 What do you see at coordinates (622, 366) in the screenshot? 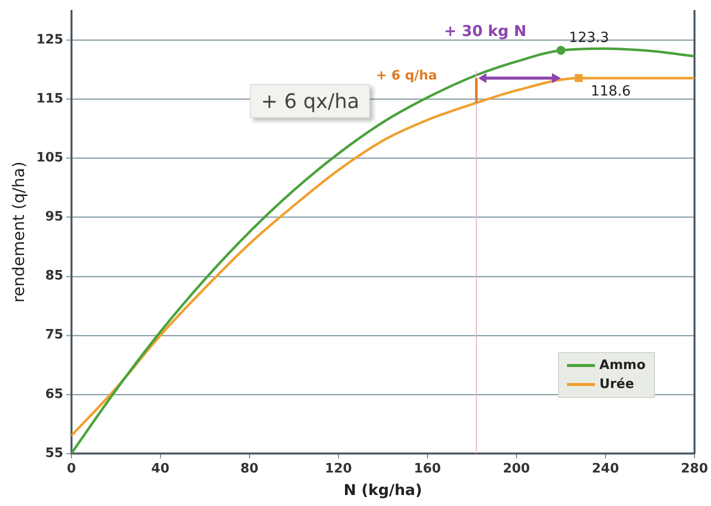
I see `legend-label: Ammo` at bounding box center [622, 366].